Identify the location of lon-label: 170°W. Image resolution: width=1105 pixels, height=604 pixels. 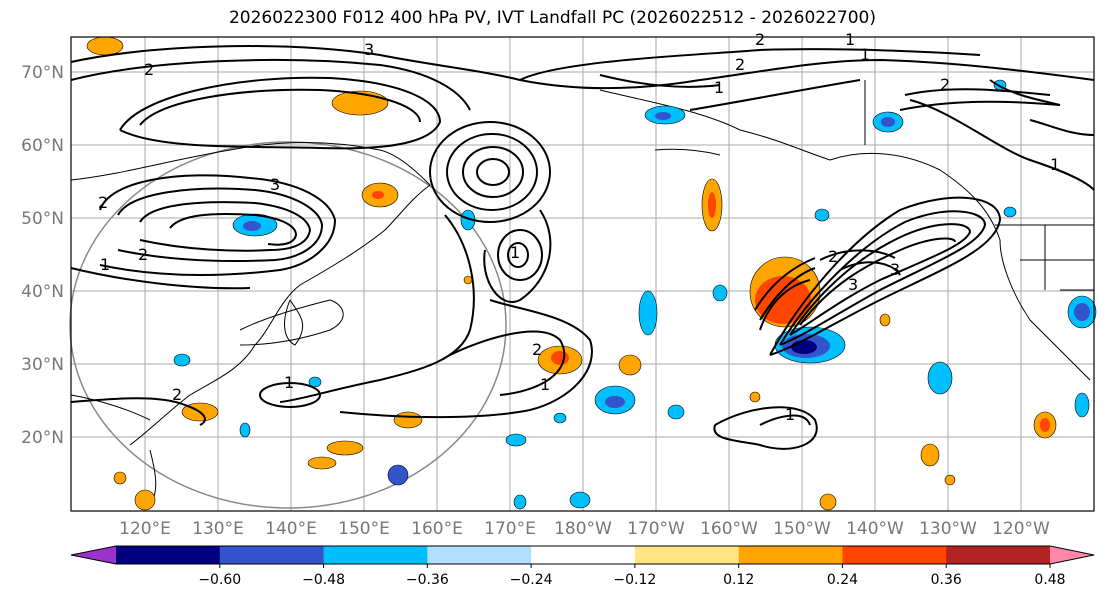
(656, 529).